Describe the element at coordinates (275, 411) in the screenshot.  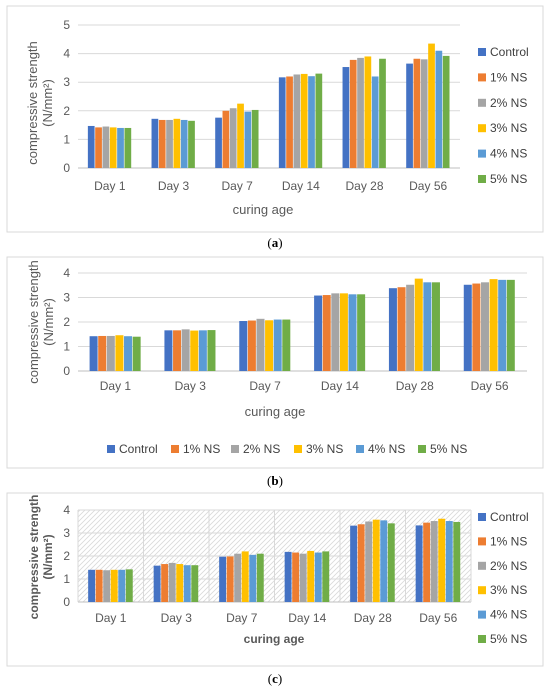
I see `chart-b-x-label: curing age` at that location.